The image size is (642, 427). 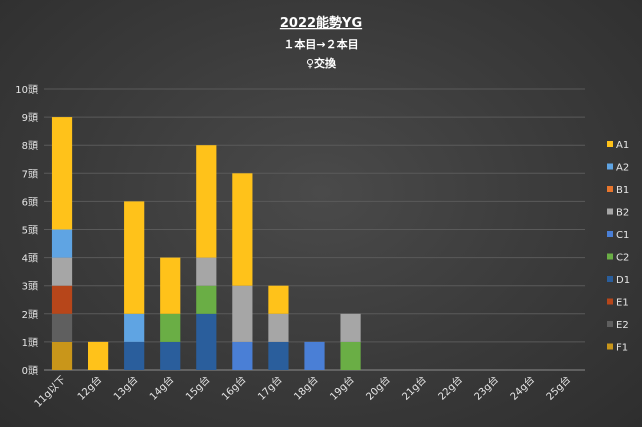 What do you see at coordinates (321, 23) in the screenshot?
I see `chart-title: 2022能勢YG` at bounding box center [321, 23].